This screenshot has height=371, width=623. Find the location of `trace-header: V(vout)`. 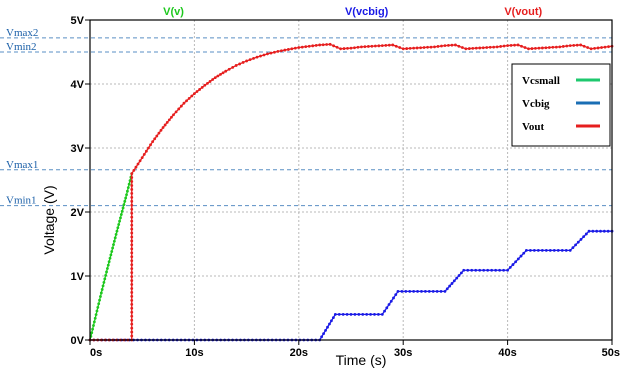

trace-header: V(vout) is located at coordinates (523, 12).